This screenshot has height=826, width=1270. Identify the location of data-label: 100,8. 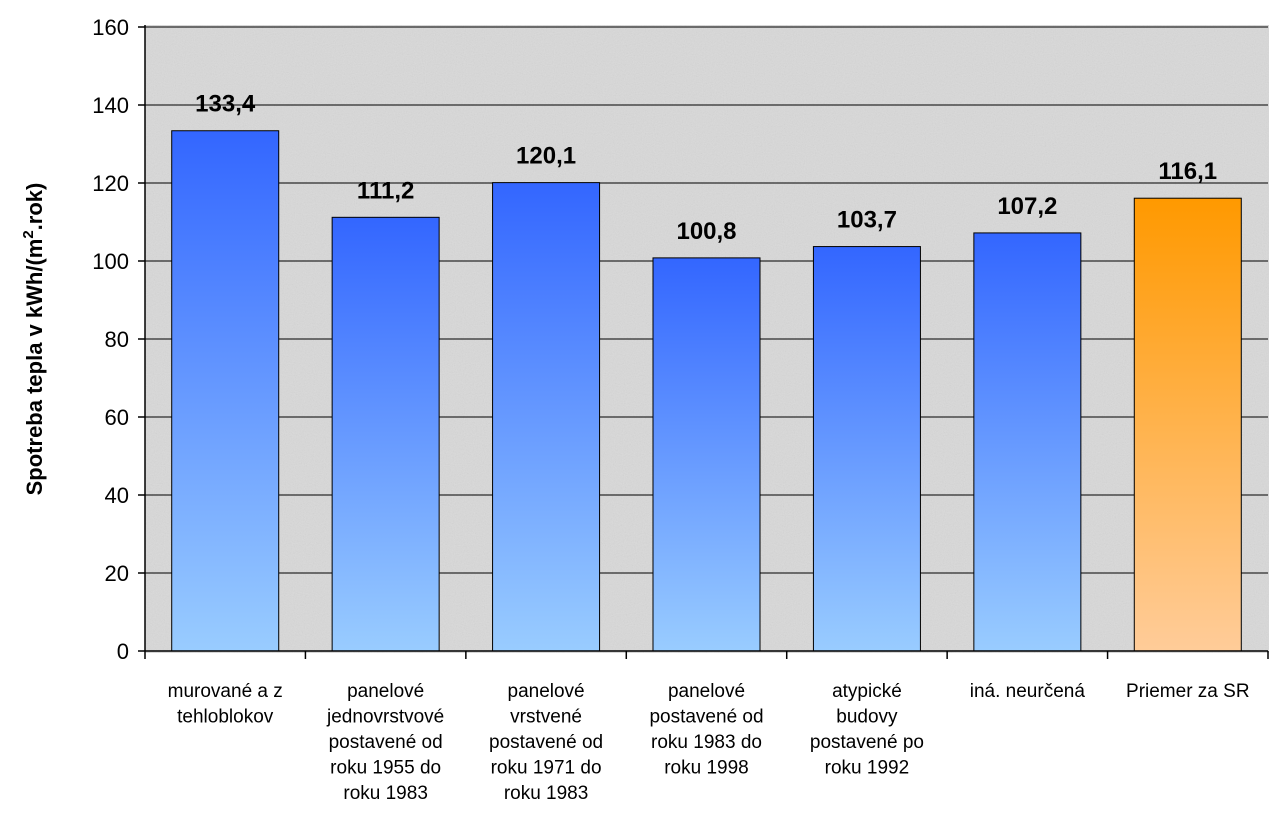
(706, 231).